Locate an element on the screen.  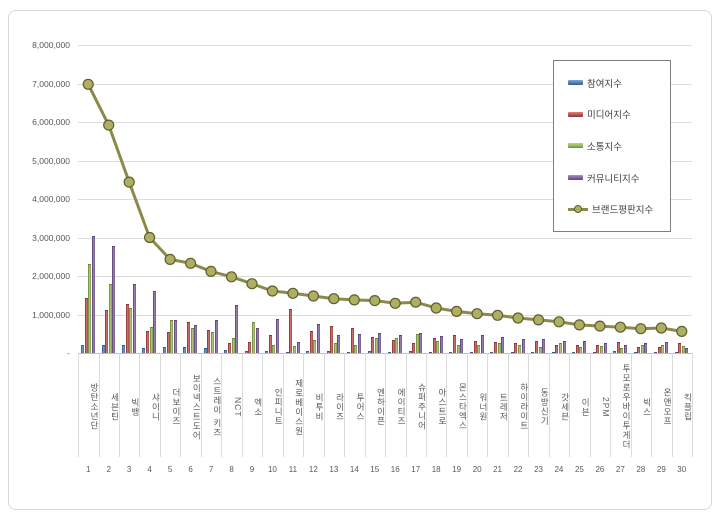
y-axis-tick-label: 3,000,000 is located at coordinates (51, 237).